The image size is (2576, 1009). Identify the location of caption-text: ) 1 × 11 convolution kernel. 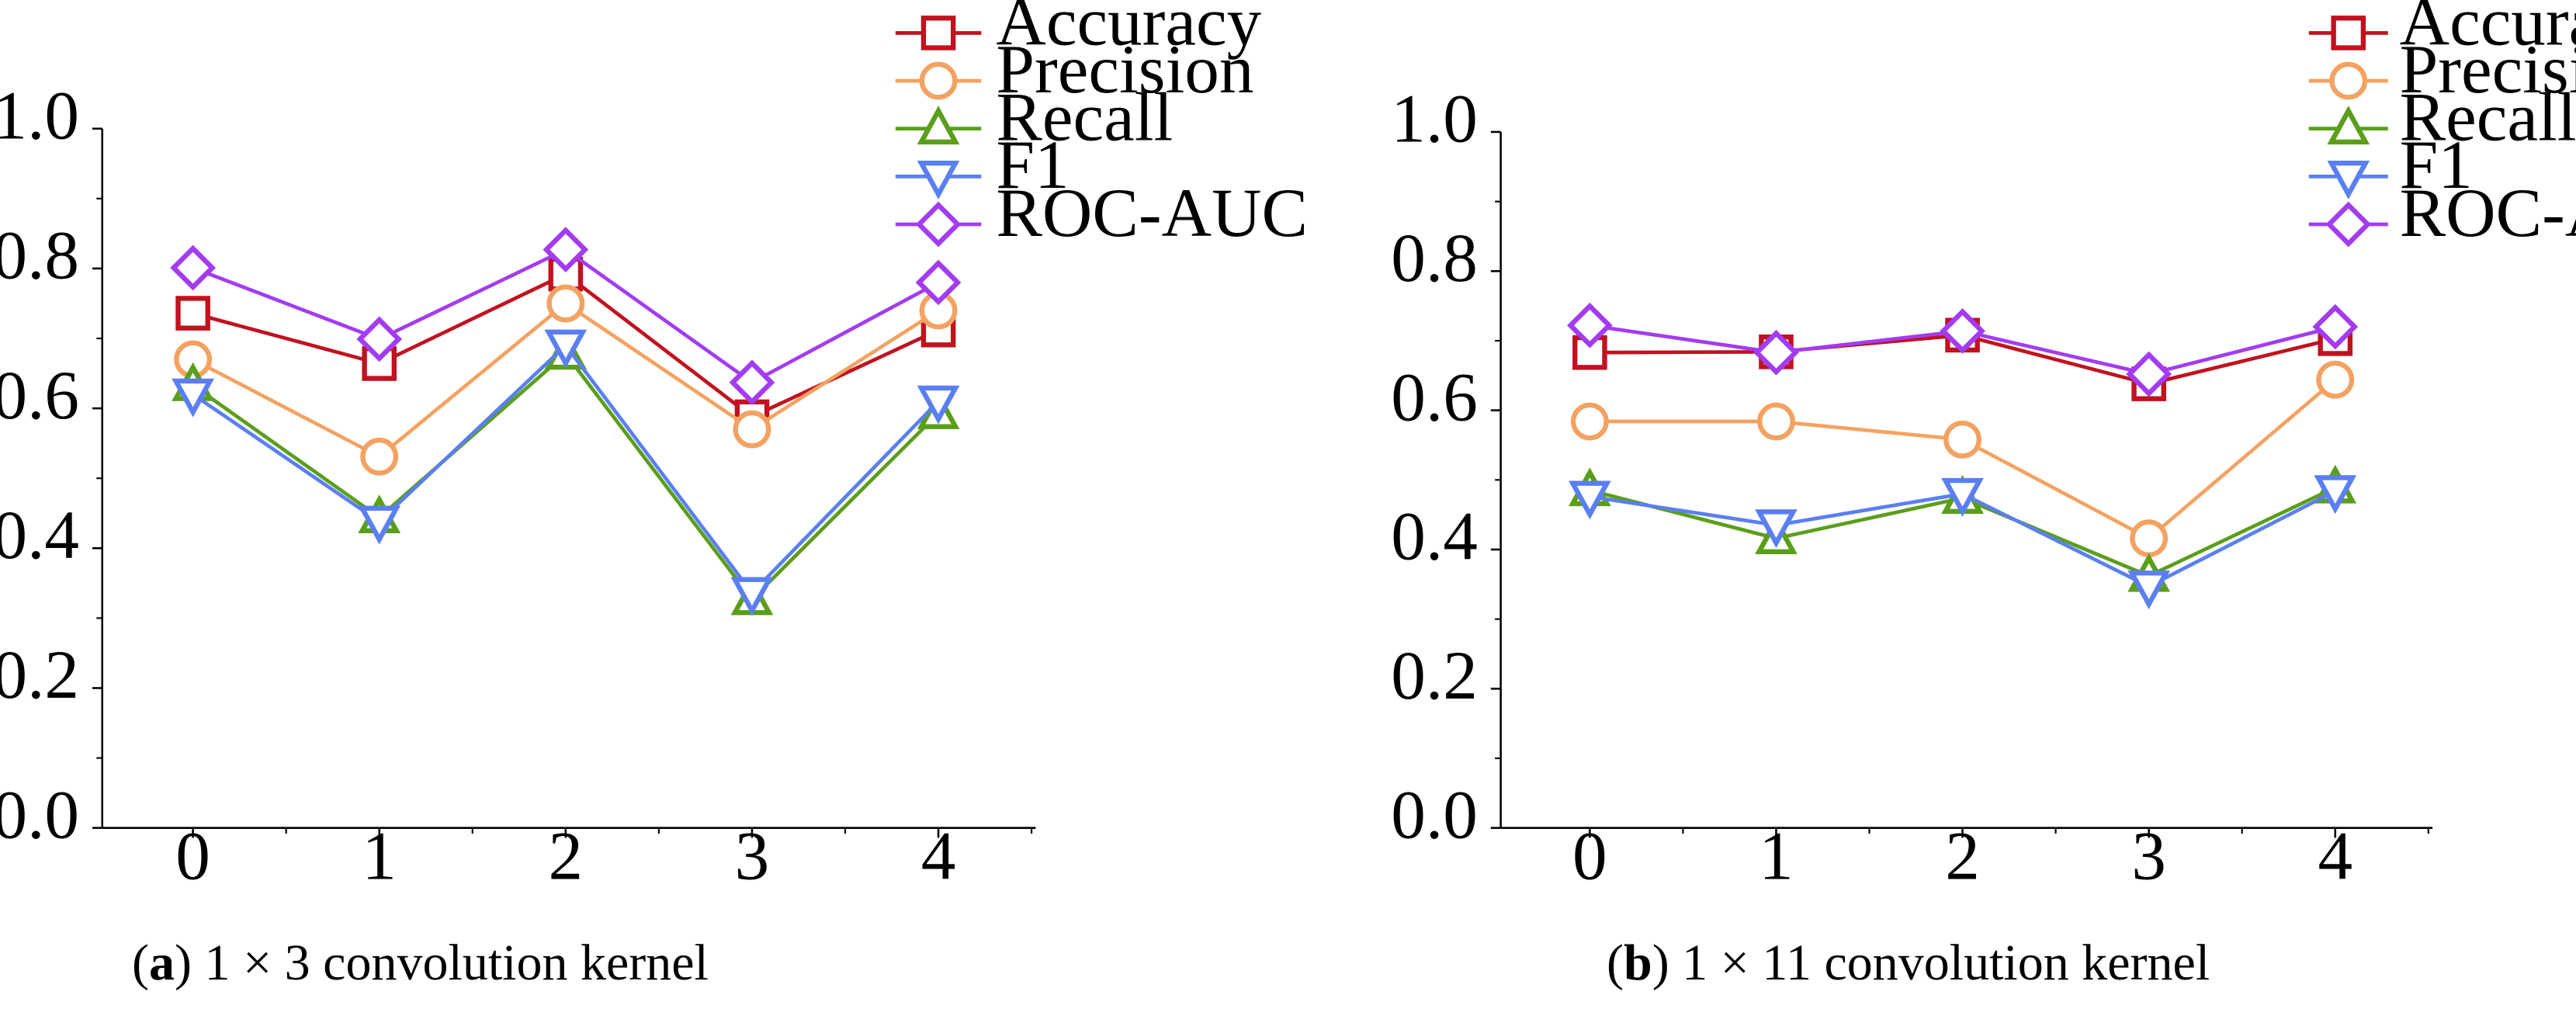
(1931, 962).